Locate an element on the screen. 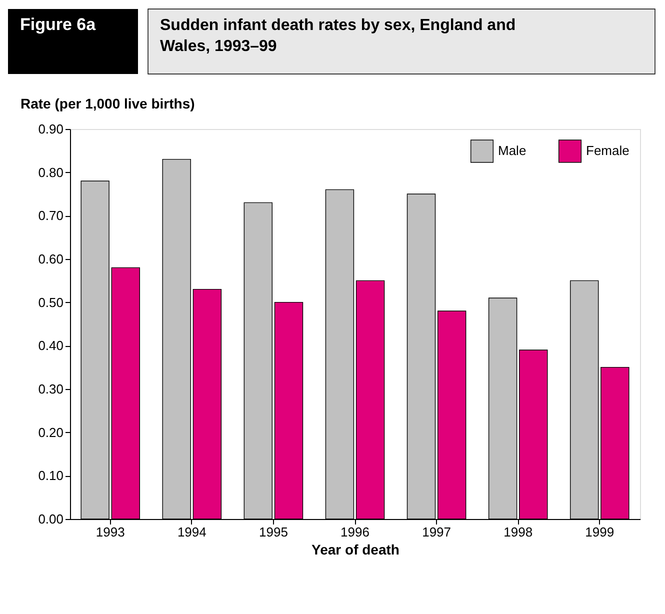 The height and width of the screenshot is (614, 665). x-tick-label: 1995 is located at coordinates (273, 532).